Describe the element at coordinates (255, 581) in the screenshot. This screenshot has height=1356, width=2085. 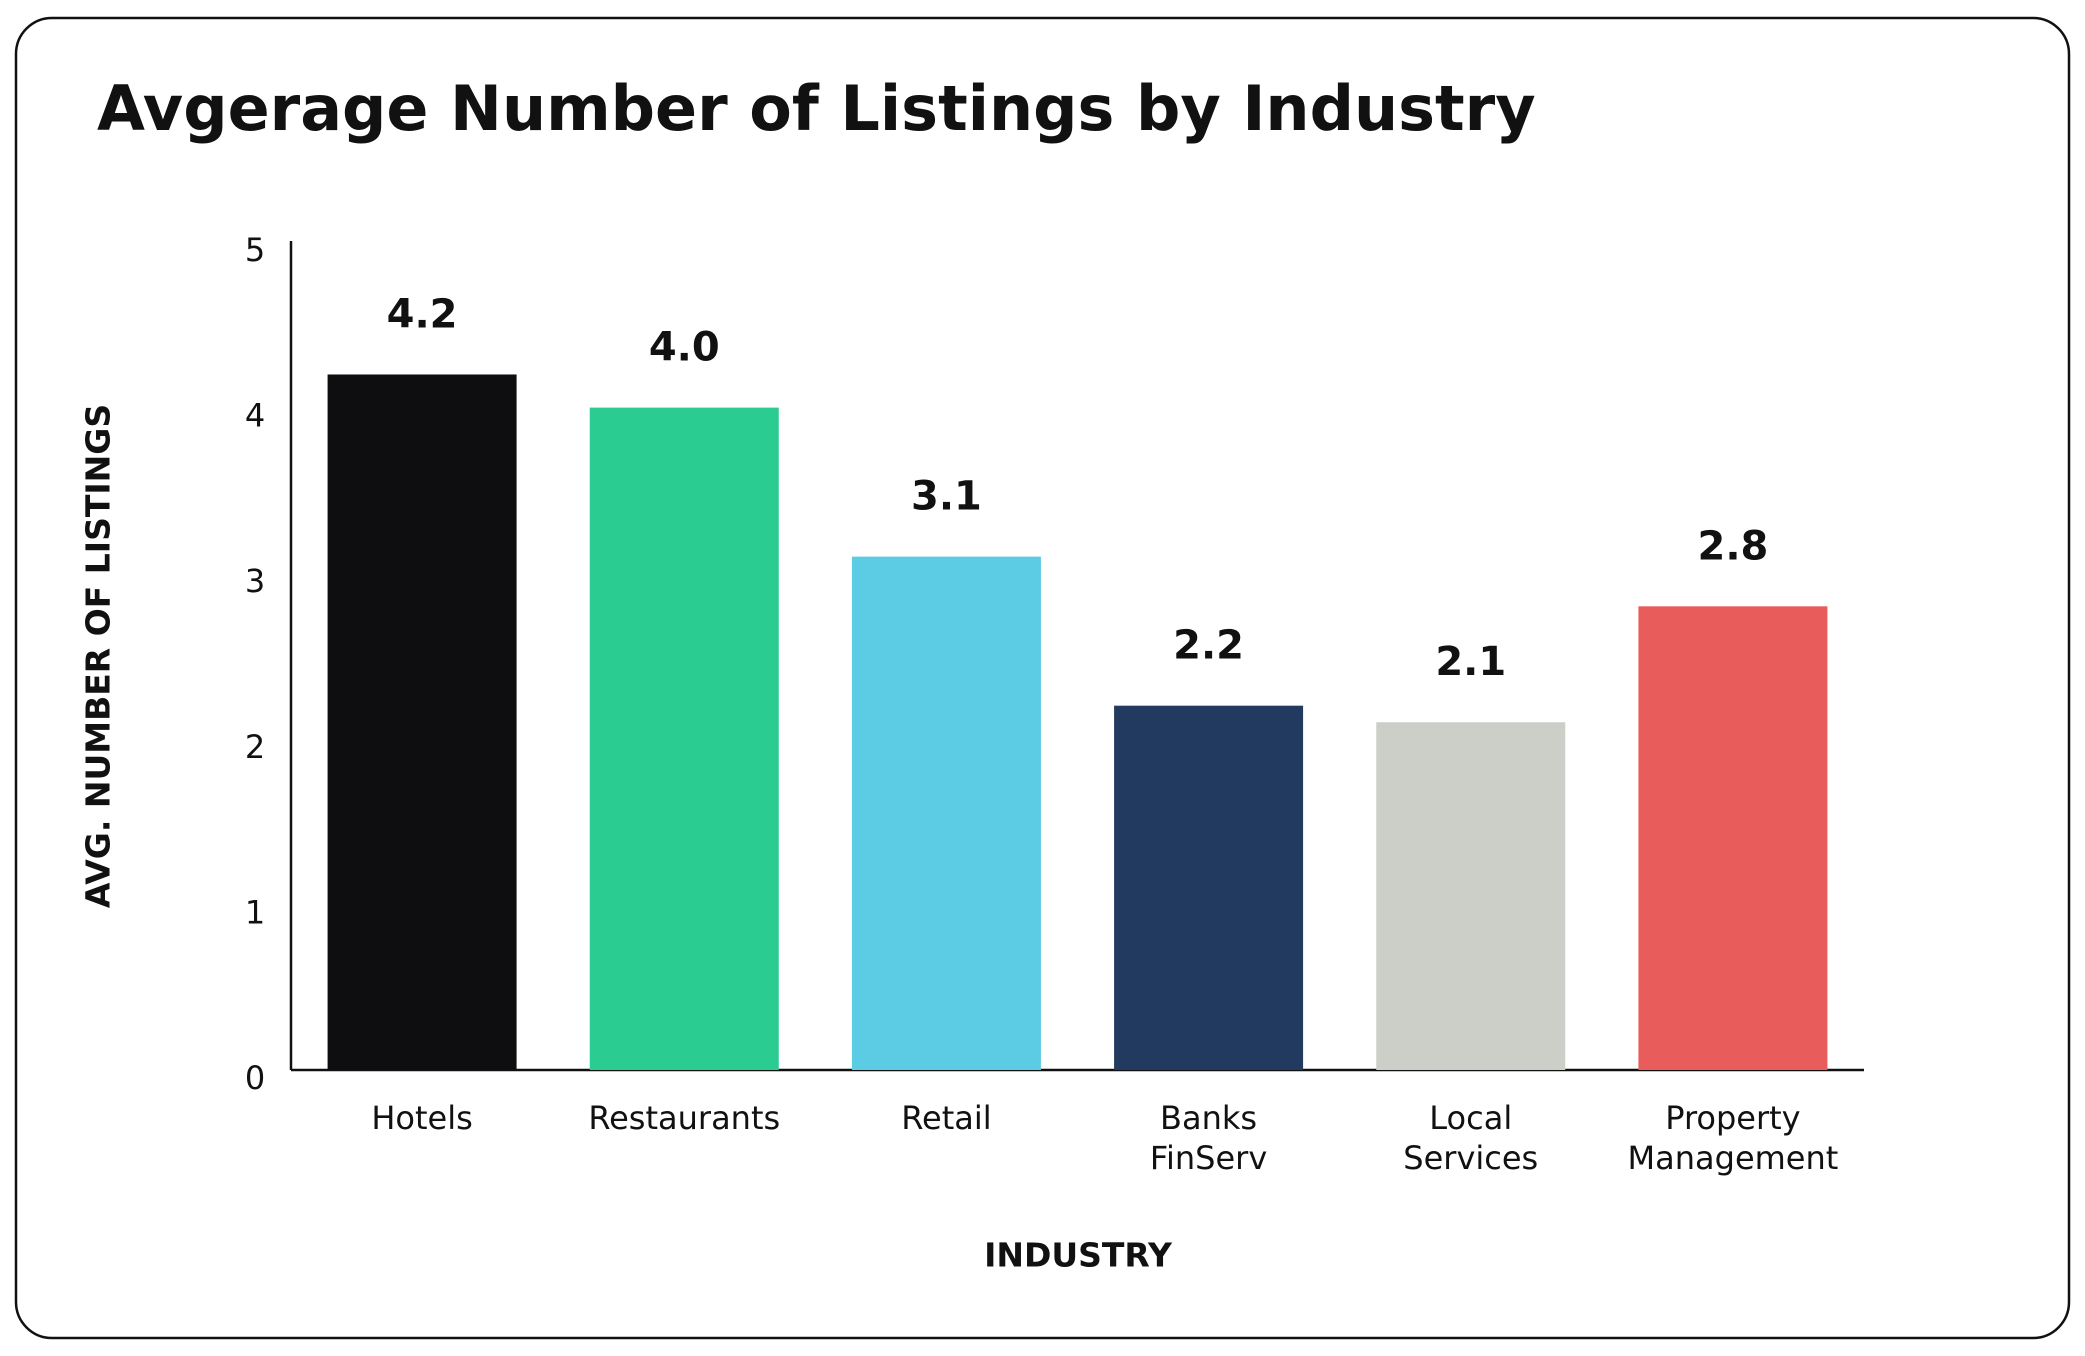
I see `y-tick-label: 3` at that location.